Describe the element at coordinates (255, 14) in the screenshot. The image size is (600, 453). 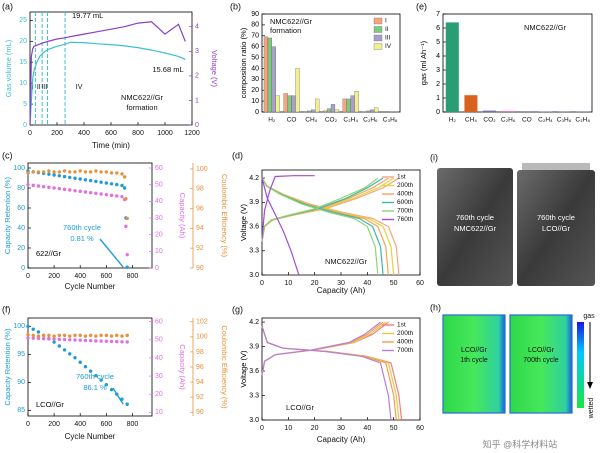
I see `y-tick-label: 90` at that location.